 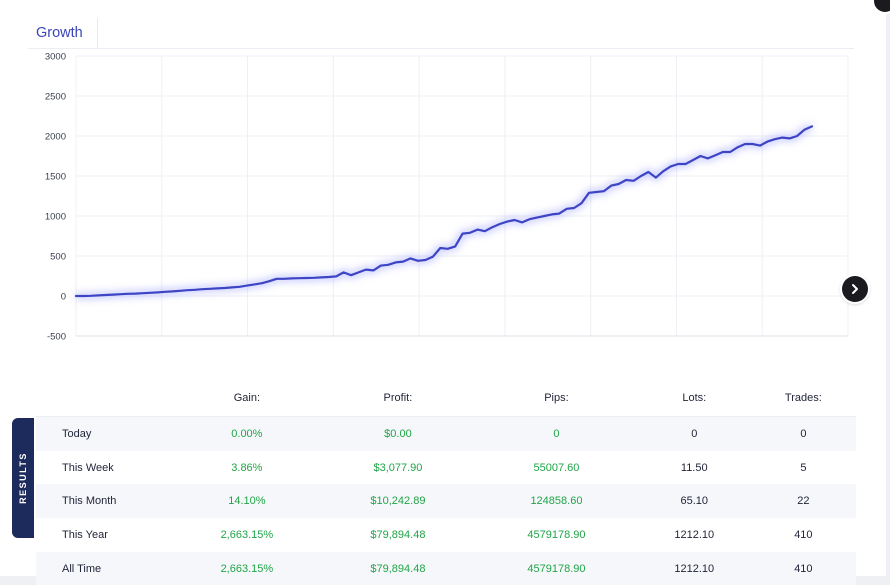 What do you see at coordinates (63, 297) in the screenshot?
I see `y-tick-label: 0` at bounding box center [63, 297].